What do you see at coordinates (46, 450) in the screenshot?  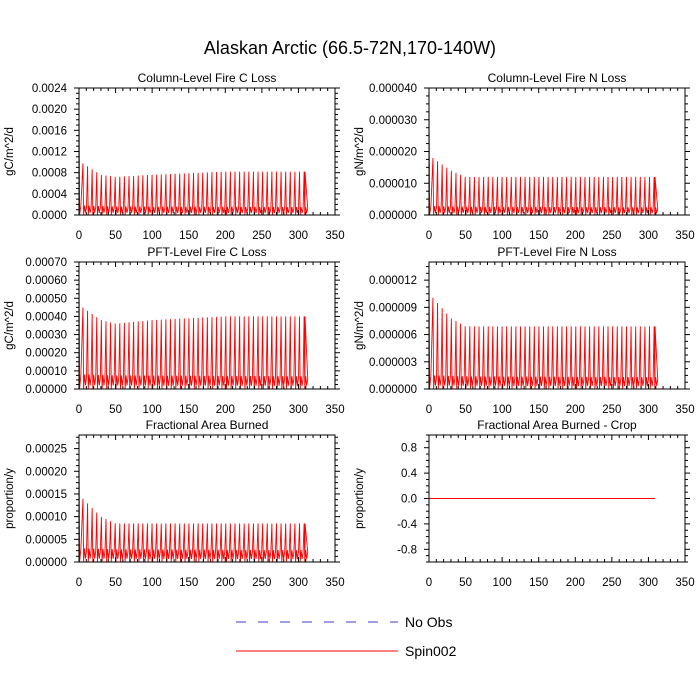 I see `y-tick-label: 0.00025` at bounding box center [46, 450].